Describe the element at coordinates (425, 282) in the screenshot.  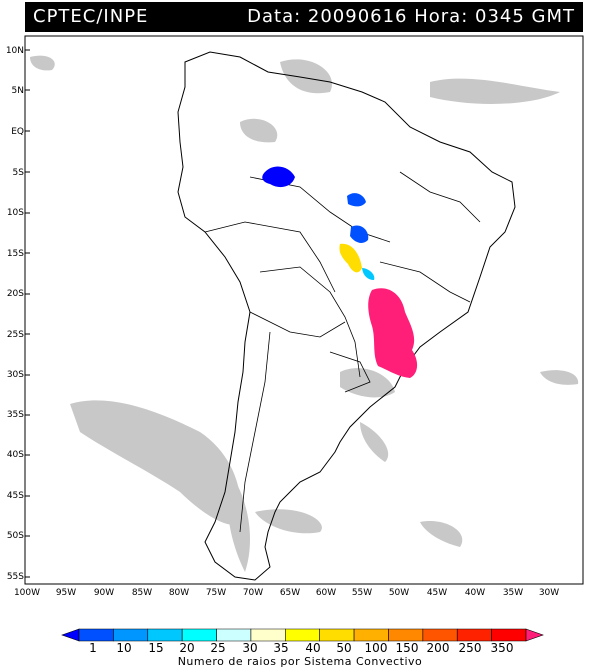
I see `border-brazil-states` at that location.